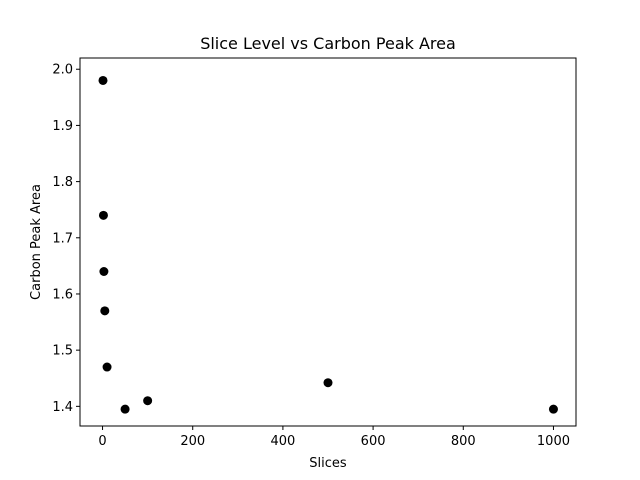  I want to click on y-tick-label: 1.8, so click(62, 182).